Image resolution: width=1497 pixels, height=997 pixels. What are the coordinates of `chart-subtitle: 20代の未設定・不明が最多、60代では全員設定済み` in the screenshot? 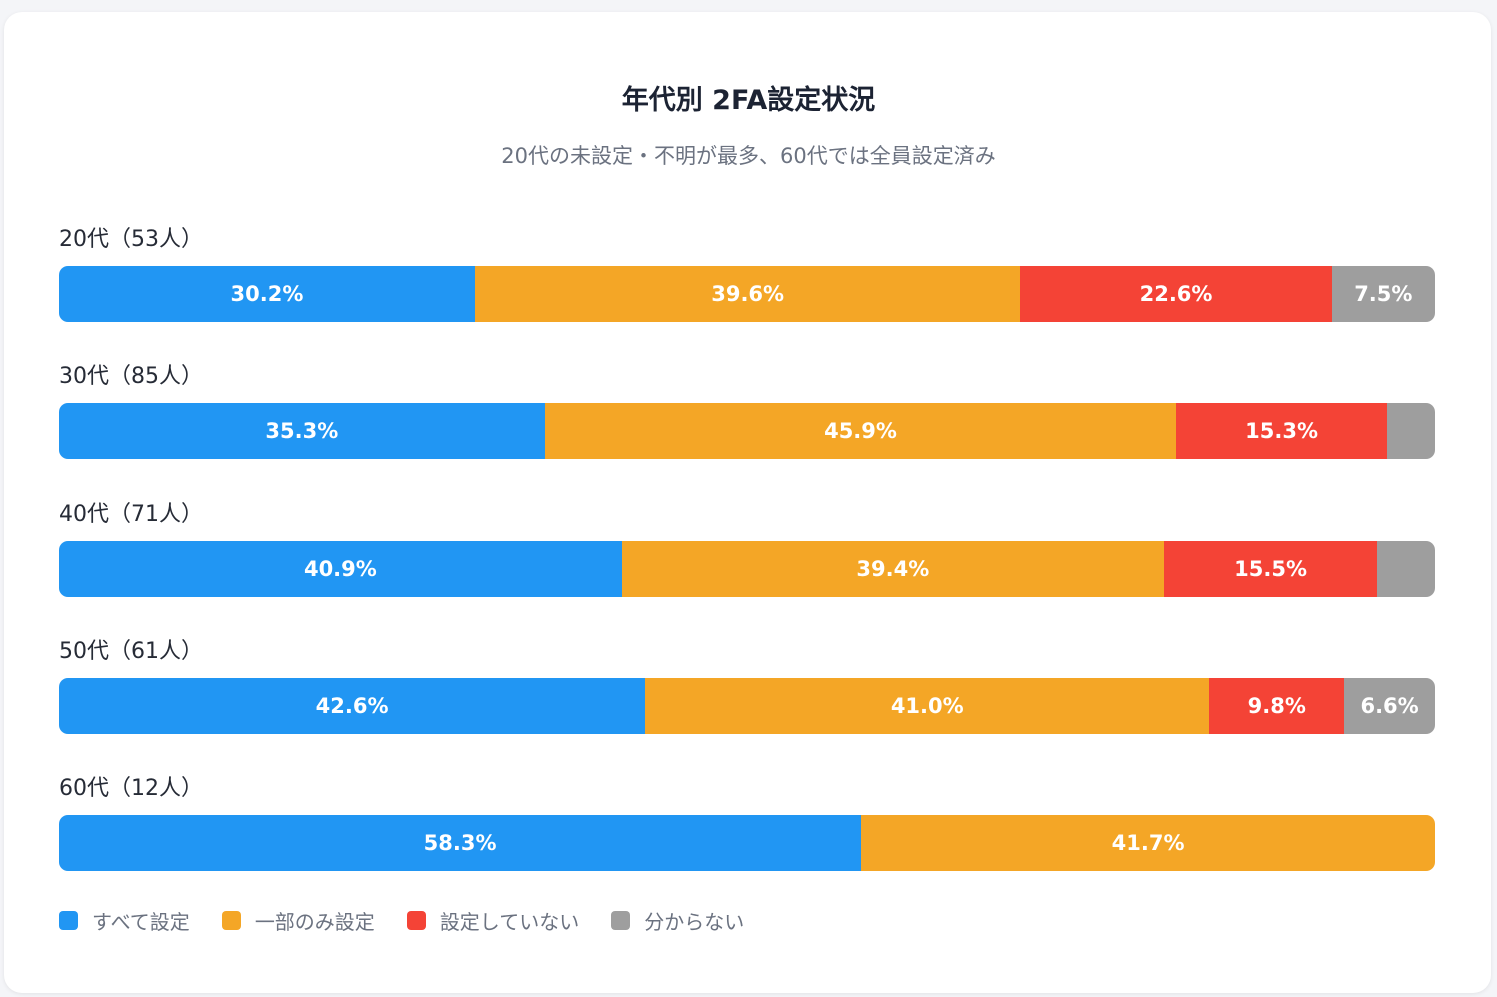 It's located at (748, 156).